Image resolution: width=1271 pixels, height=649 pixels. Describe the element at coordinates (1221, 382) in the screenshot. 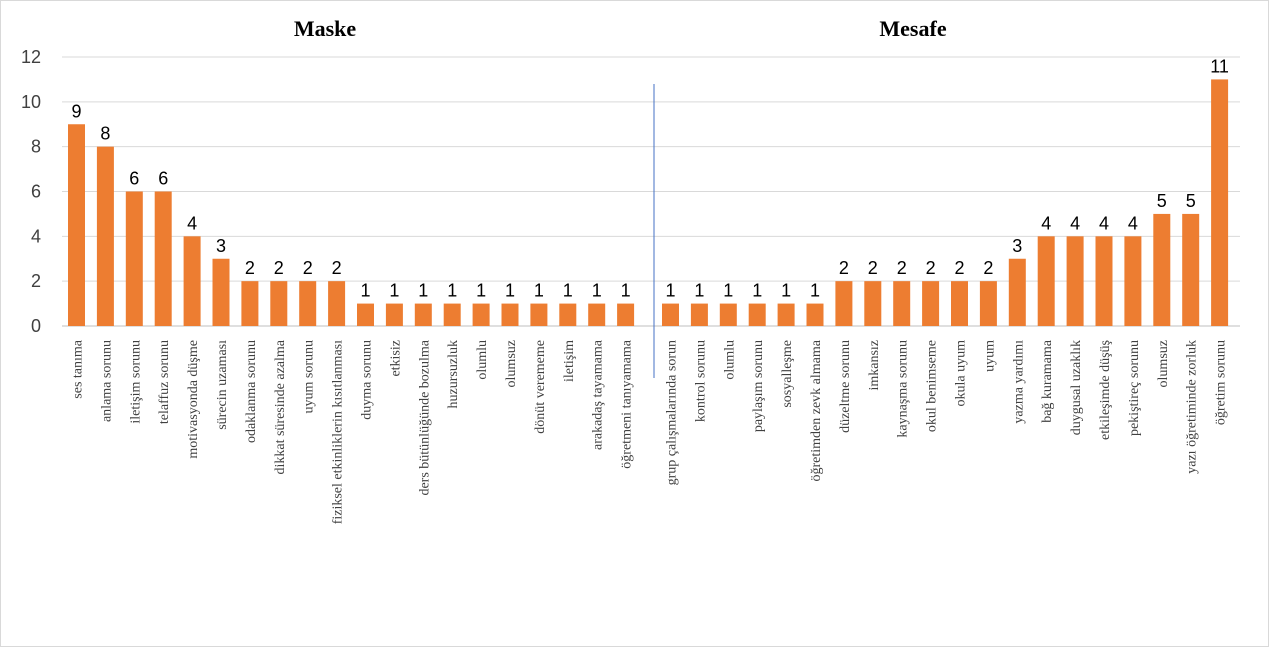

I see `x-tick-label: öğretim sorunu` at that location.